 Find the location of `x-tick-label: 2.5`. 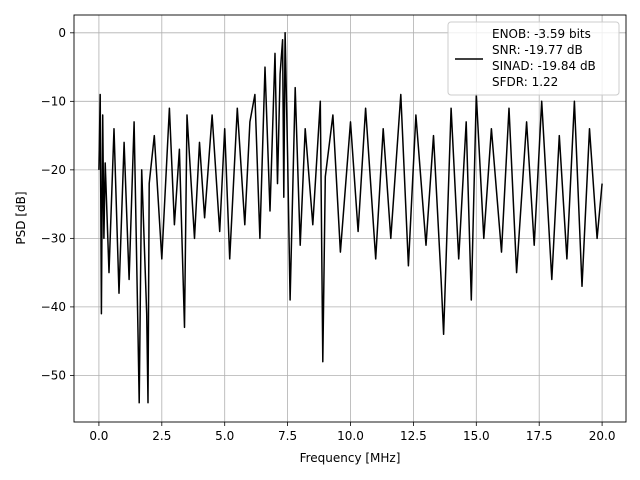

x-tick-label: 2.5 is located at coordinates (161, 436).